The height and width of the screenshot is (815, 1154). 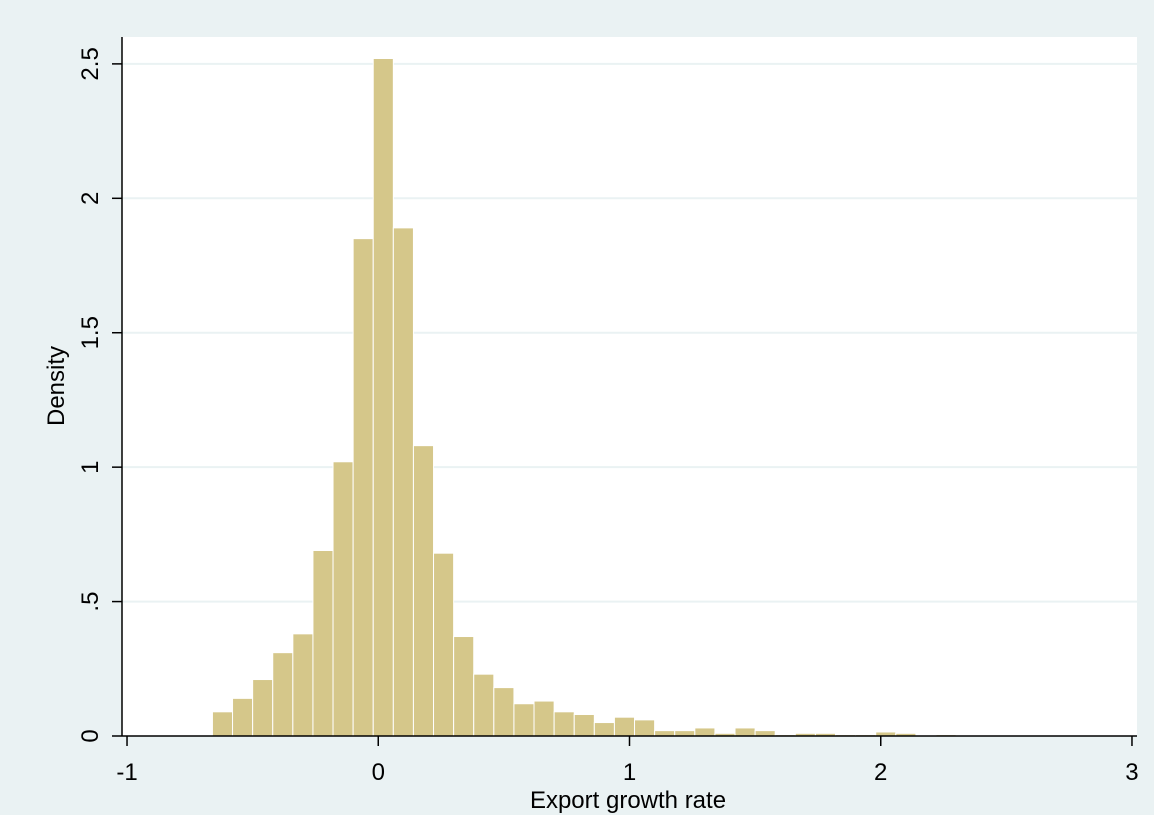 I want to click on y-ticks: 0 .5 1 1.5 2 2.5, so click(x=99, y=395).